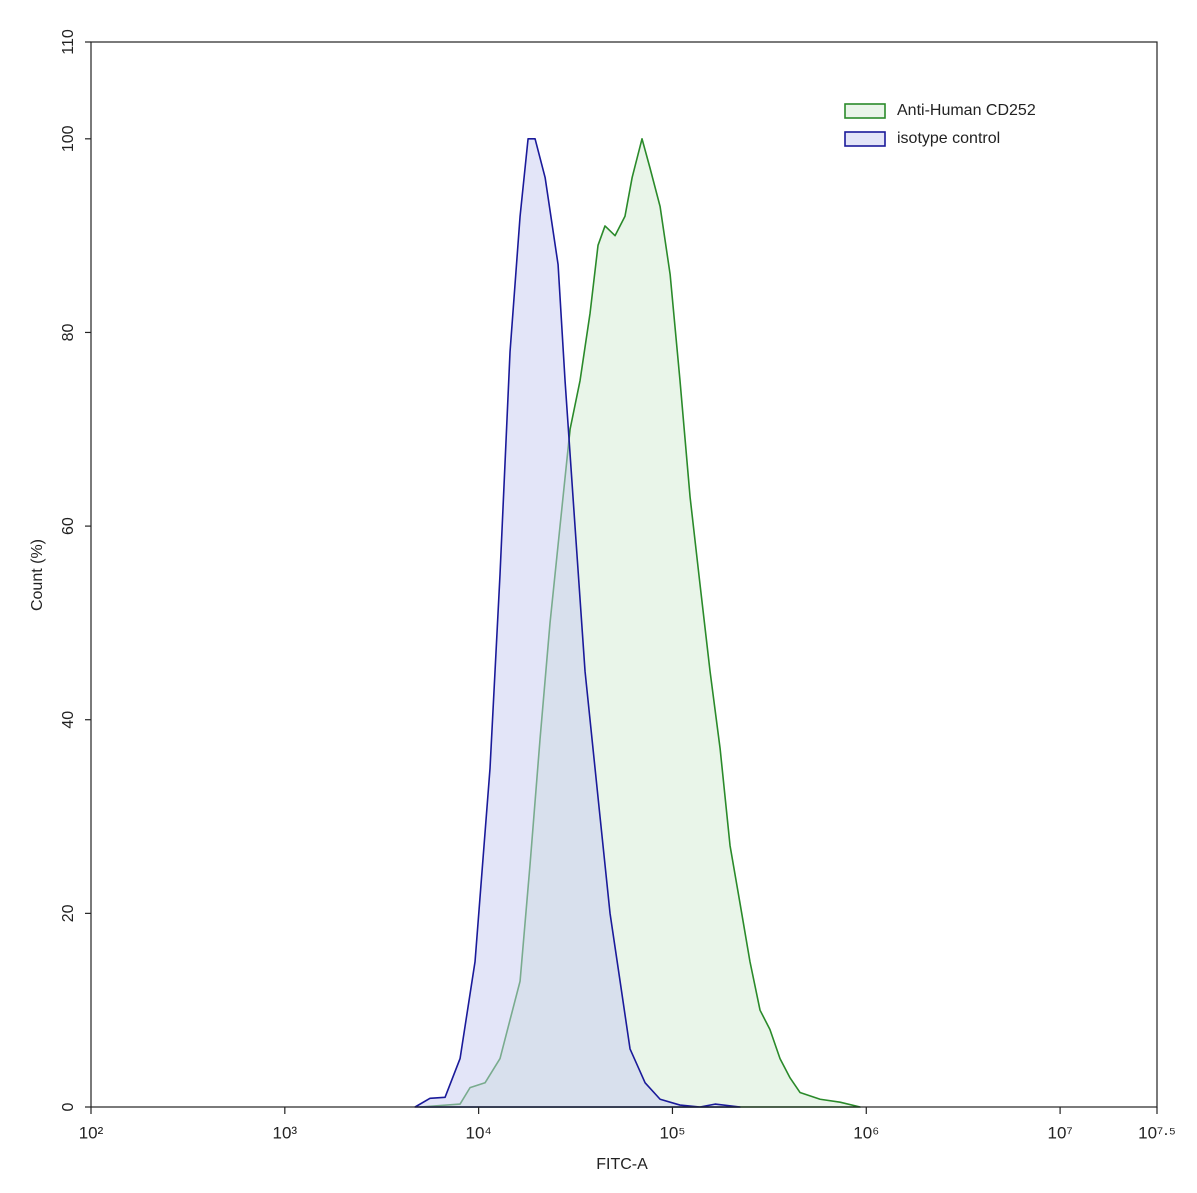  What do you see at coordinates (285, 1132) in the screenshot?
I see `x-tick-label: 10³` at bounding box center [285, 1132].